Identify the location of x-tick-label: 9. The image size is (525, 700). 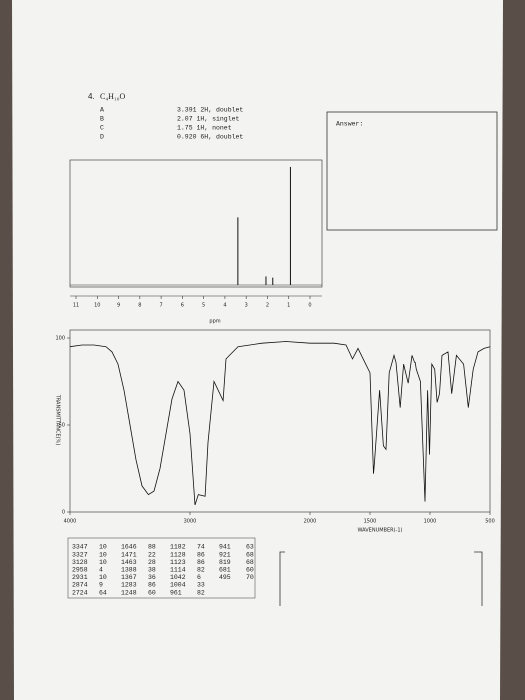
(118, 306).